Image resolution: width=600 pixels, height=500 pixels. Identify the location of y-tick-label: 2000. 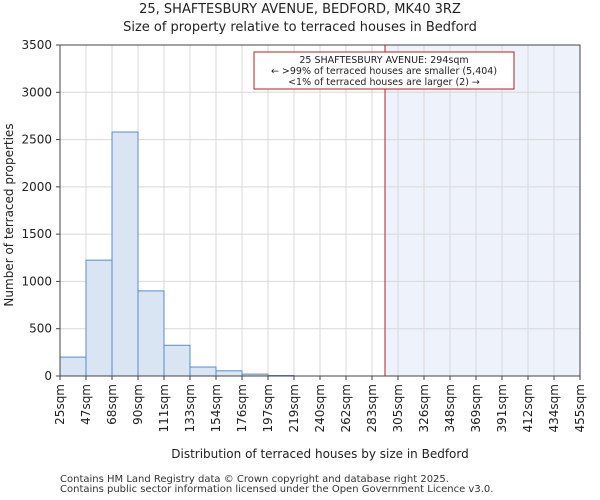
(36, 187).